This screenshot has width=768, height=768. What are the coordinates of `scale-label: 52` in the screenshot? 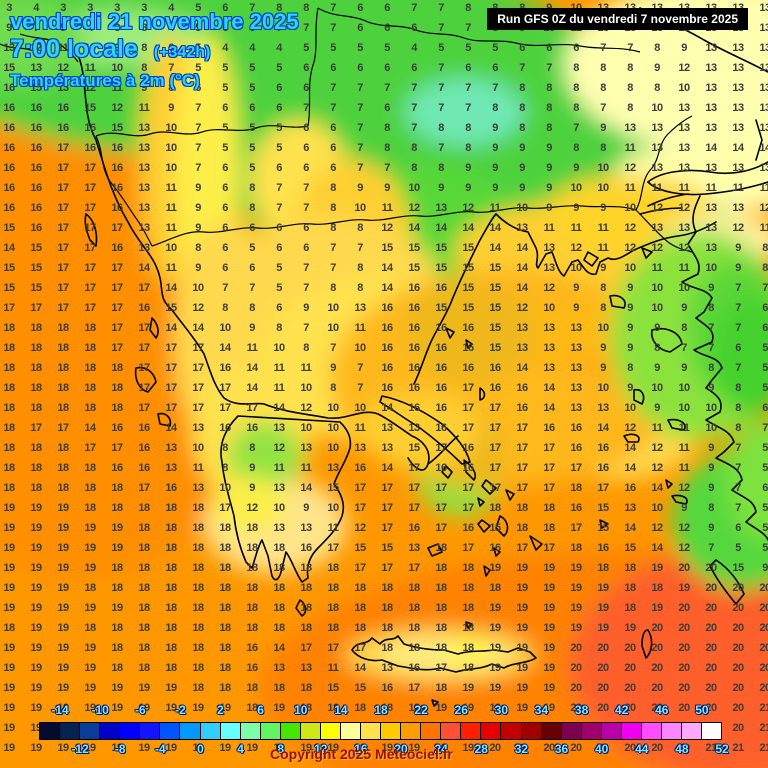 It's located at (722, 749).